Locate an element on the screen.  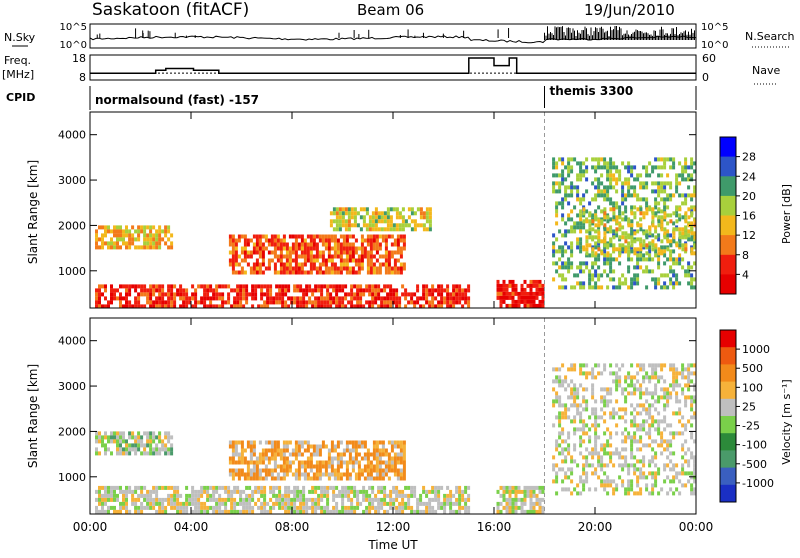
velocity-colorbar-tick-label: -100 is located at coordinates (754, 445).